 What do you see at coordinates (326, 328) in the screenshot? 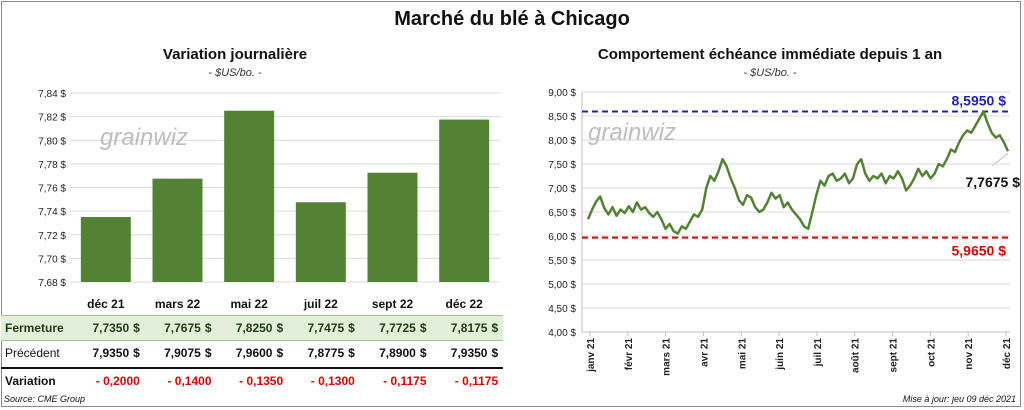
I see `cell-value: 7,7475` at bounding box center [326, 328].